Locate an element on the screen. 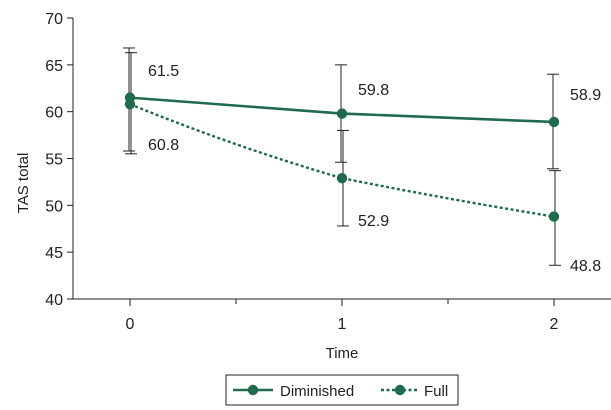 The height and width of the screenshot is (410, 611). legend-box is located at coordinates (342, 390).